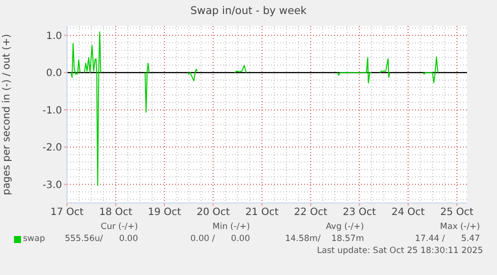  What do you see at coordinates (311, 212) in the screenshot?
I see `x-tick-label: 22 Oct` at bounding box center [311, 212].